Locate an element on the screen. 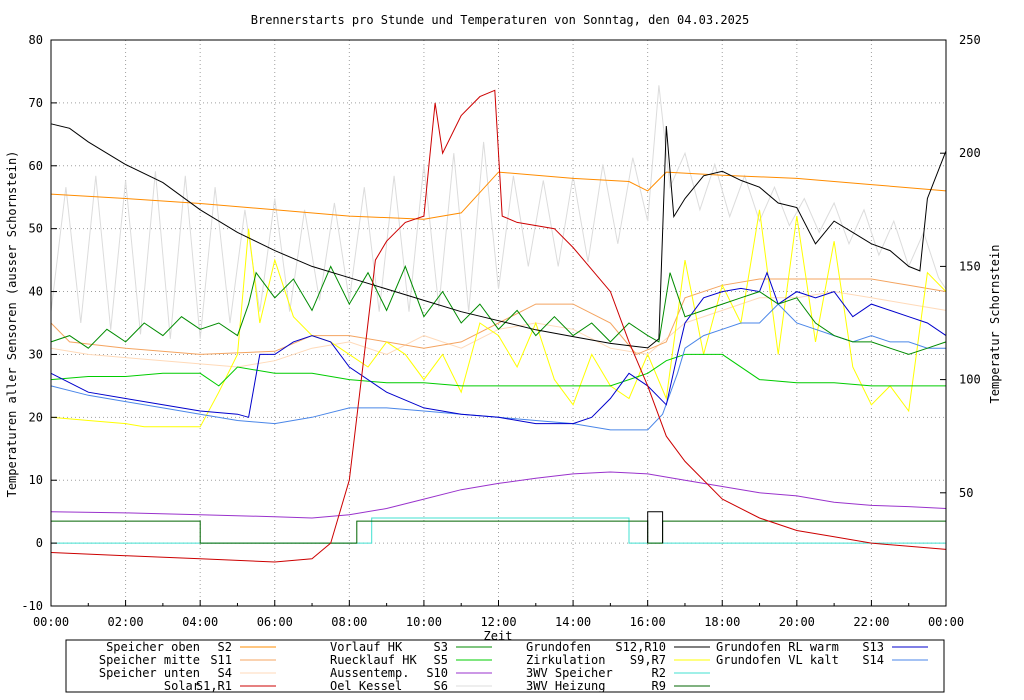 The height and width of the screenshot is (700, 1024). y2-axis-ticks: 50 100 150 200 250 is located at coordinates (960, 266).